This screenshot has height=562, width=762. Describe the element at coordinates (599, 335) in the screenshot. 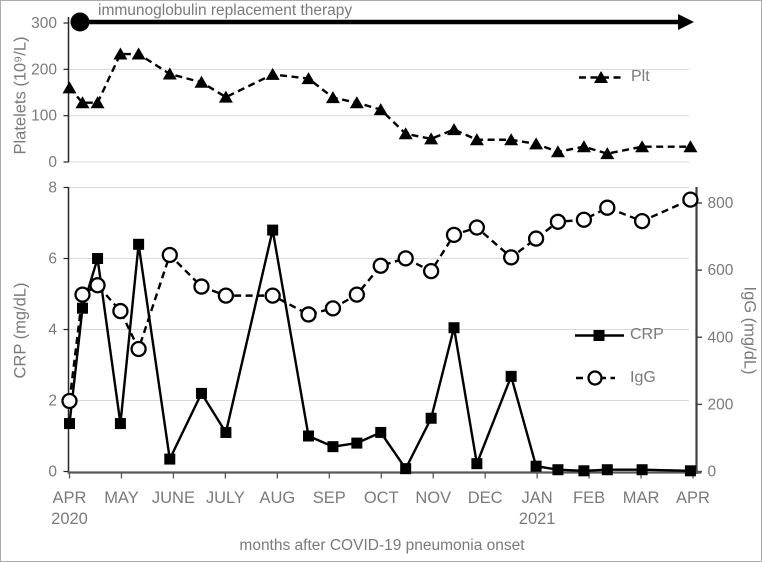

I see `legend-crp-marker` at that location.